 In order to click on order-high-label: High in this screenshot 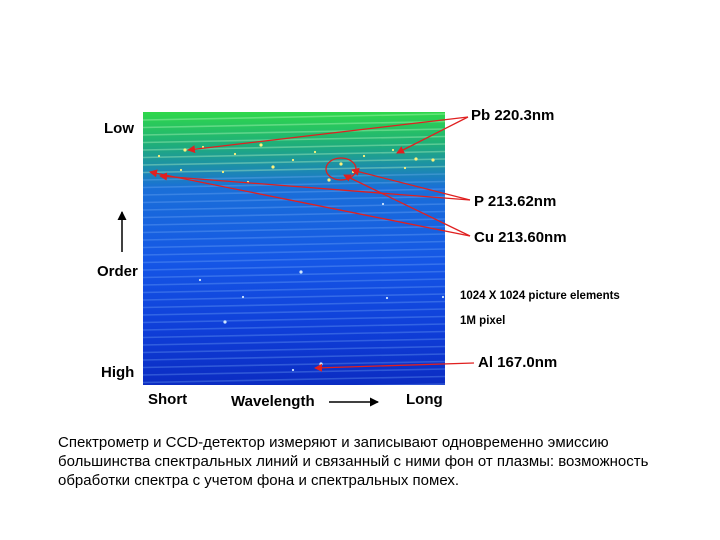, I will do `click(118, 372)`.